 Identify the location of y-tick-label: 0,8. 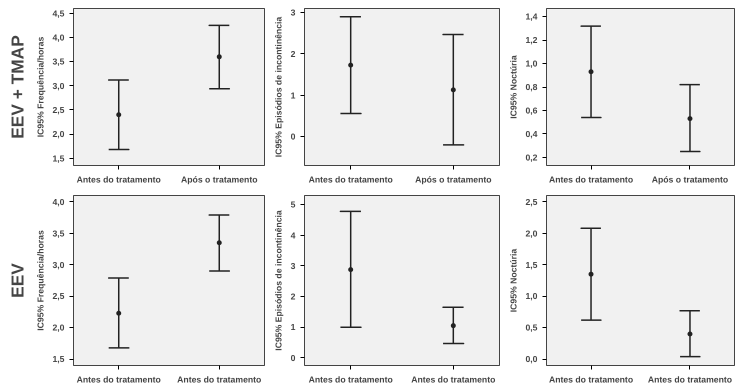
(531, 87).